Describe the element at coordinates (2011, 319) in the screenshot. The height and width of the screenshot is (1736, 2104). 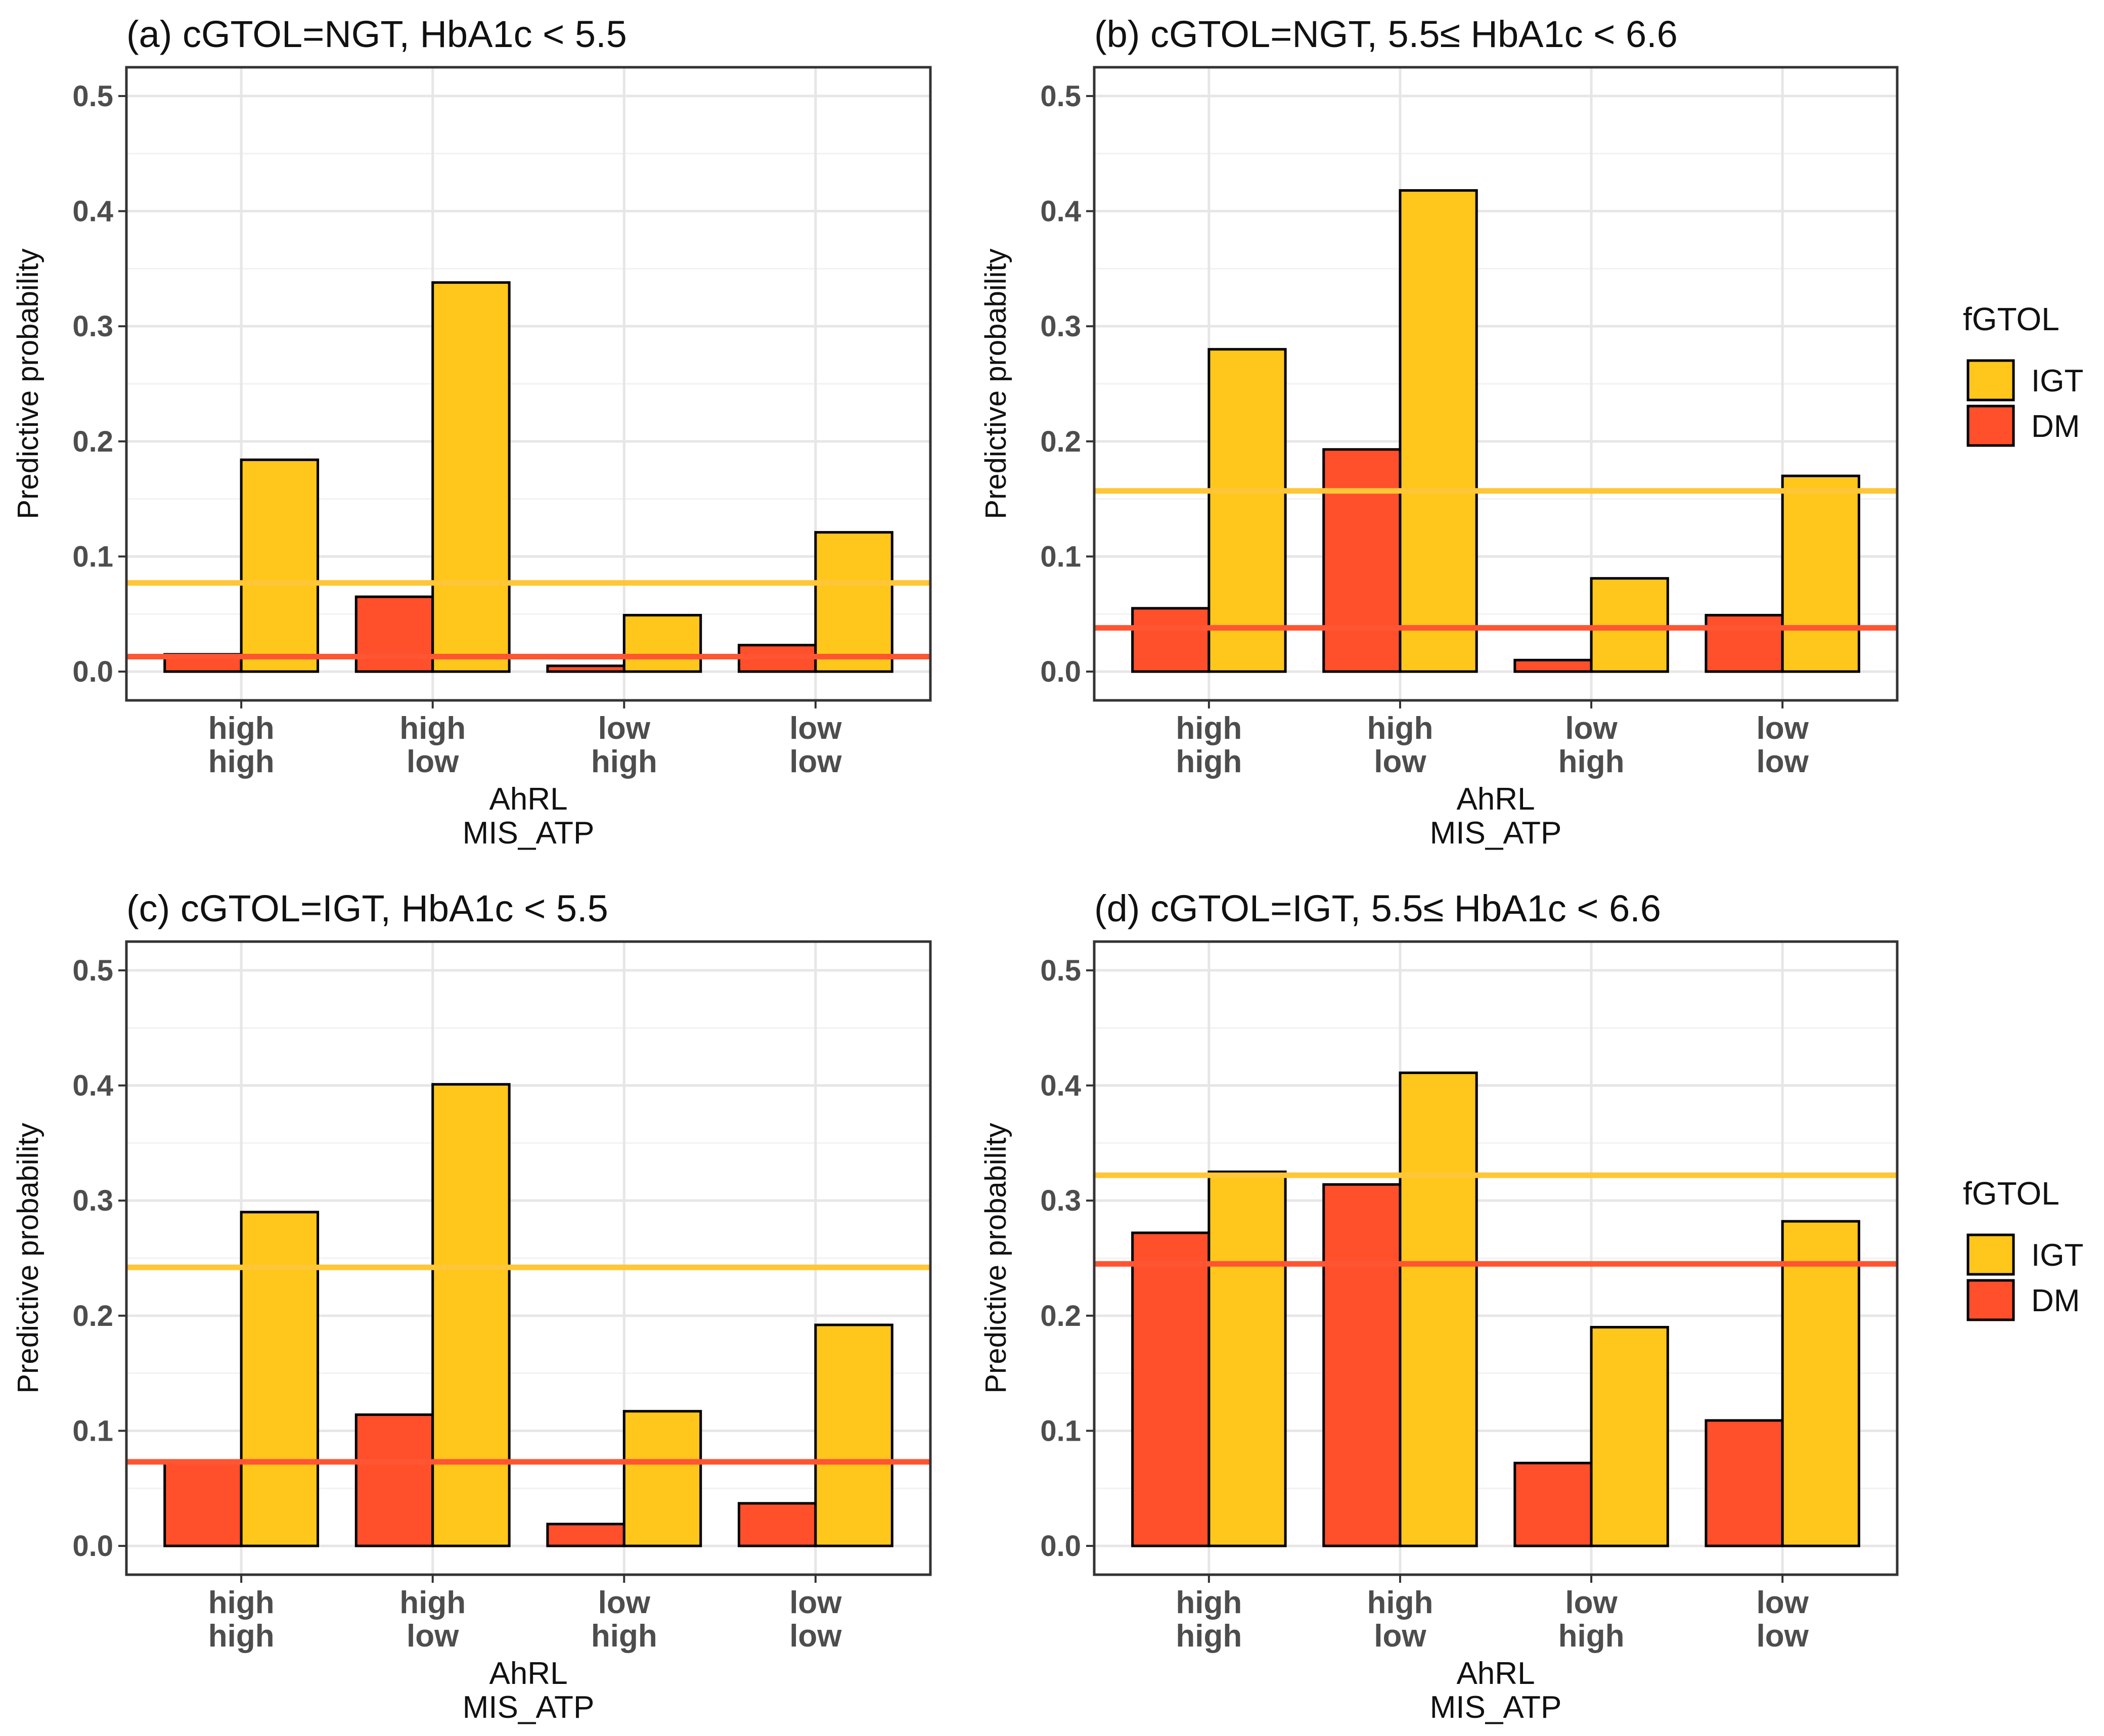
I see `legend-title: fGTOL` at that location.